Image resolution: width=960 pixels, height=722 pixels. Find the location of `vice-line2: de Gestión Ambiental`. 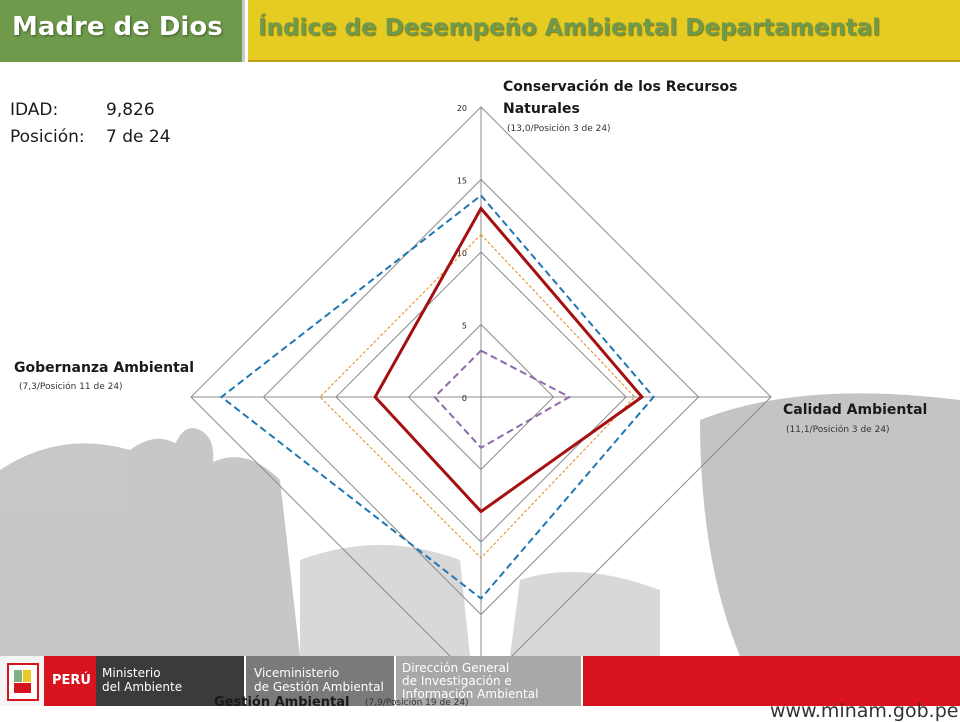

vice-line2: de Gestión Ambiental is located at coordinates (319, 687).